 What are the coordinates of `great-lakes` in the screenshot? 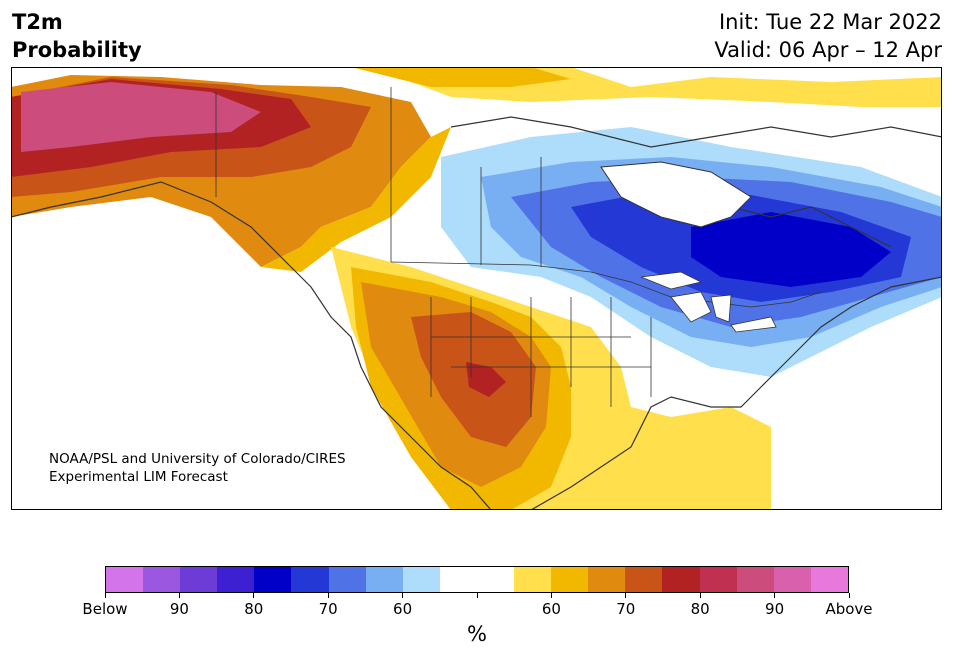 It's located at (708, 302).